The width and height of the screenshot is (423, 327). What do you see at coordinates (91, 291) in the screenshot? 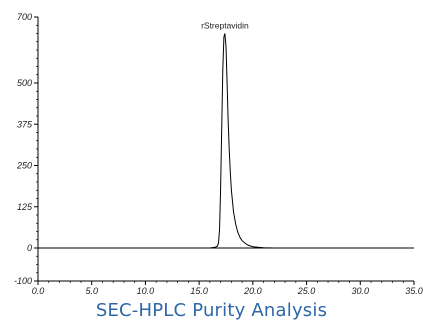
I see `x-tick-label: 5.0` at bounding box center [91, 291].